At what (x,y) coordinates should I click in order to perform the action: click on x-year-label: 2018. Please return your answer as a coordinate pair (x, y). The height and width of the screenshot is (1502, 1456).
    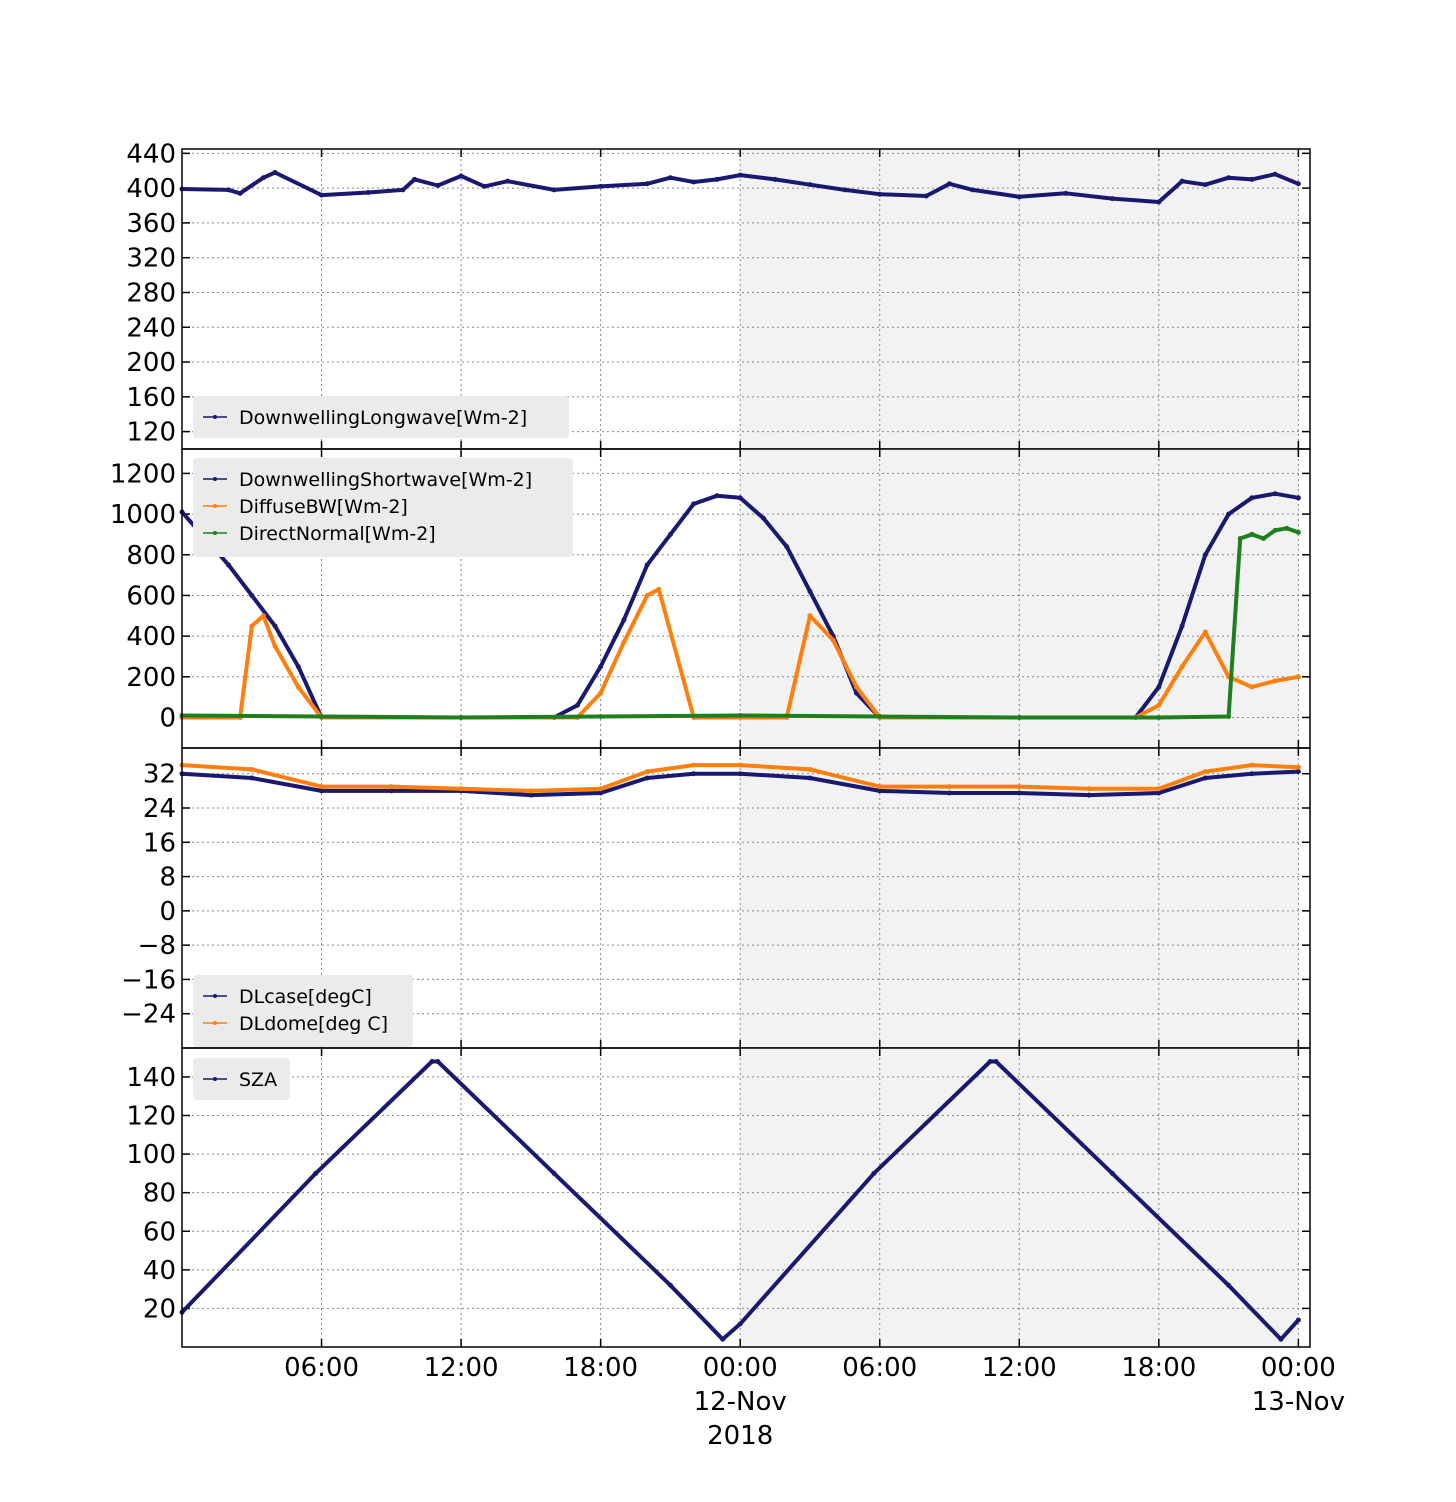
    Looking at the image, I should click on (740, 1436).